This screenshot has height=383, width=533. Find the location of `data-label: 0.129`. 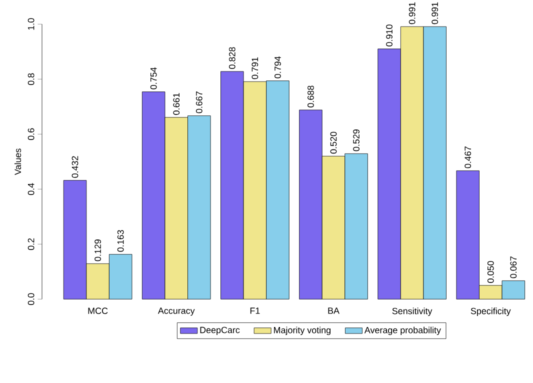

data-label: 0.129 is located at coordinates (97, 250).